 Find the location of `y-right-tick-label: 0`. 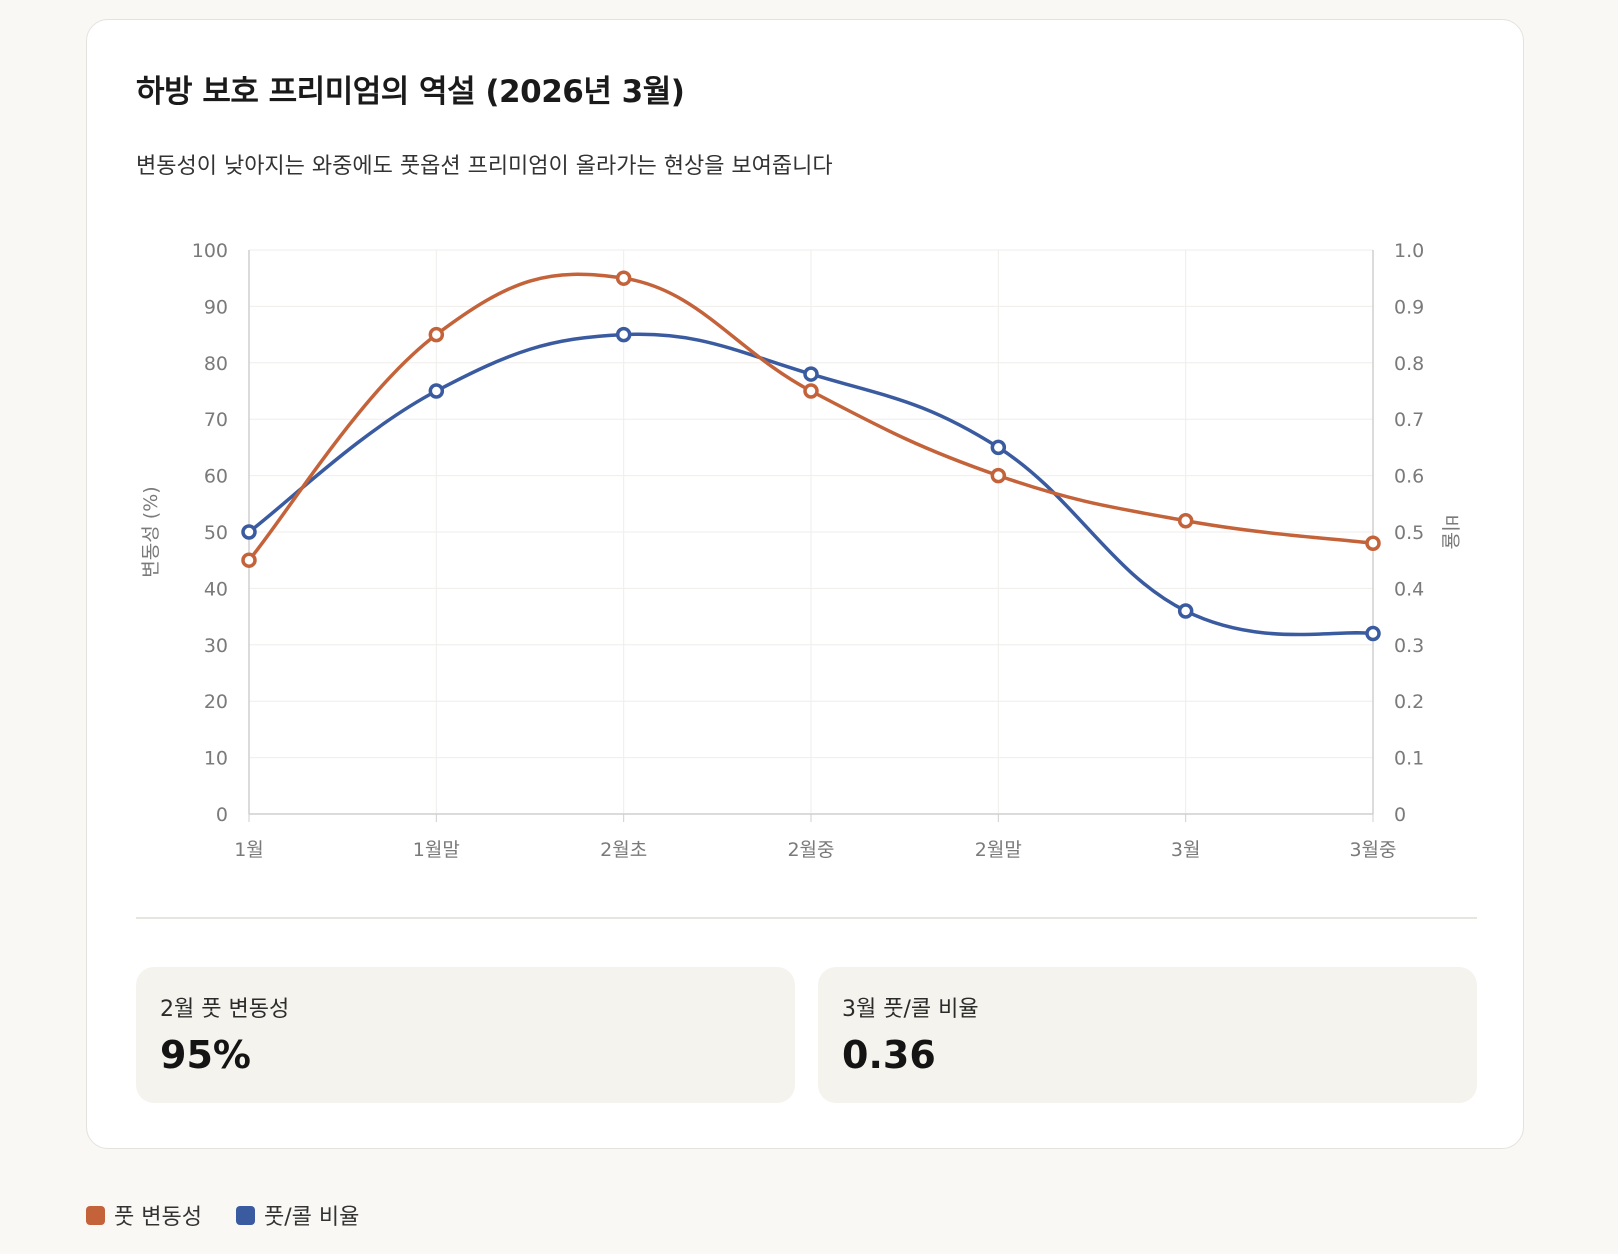

y-right-tick-label: 0 is located at coordinates (1400, 815).